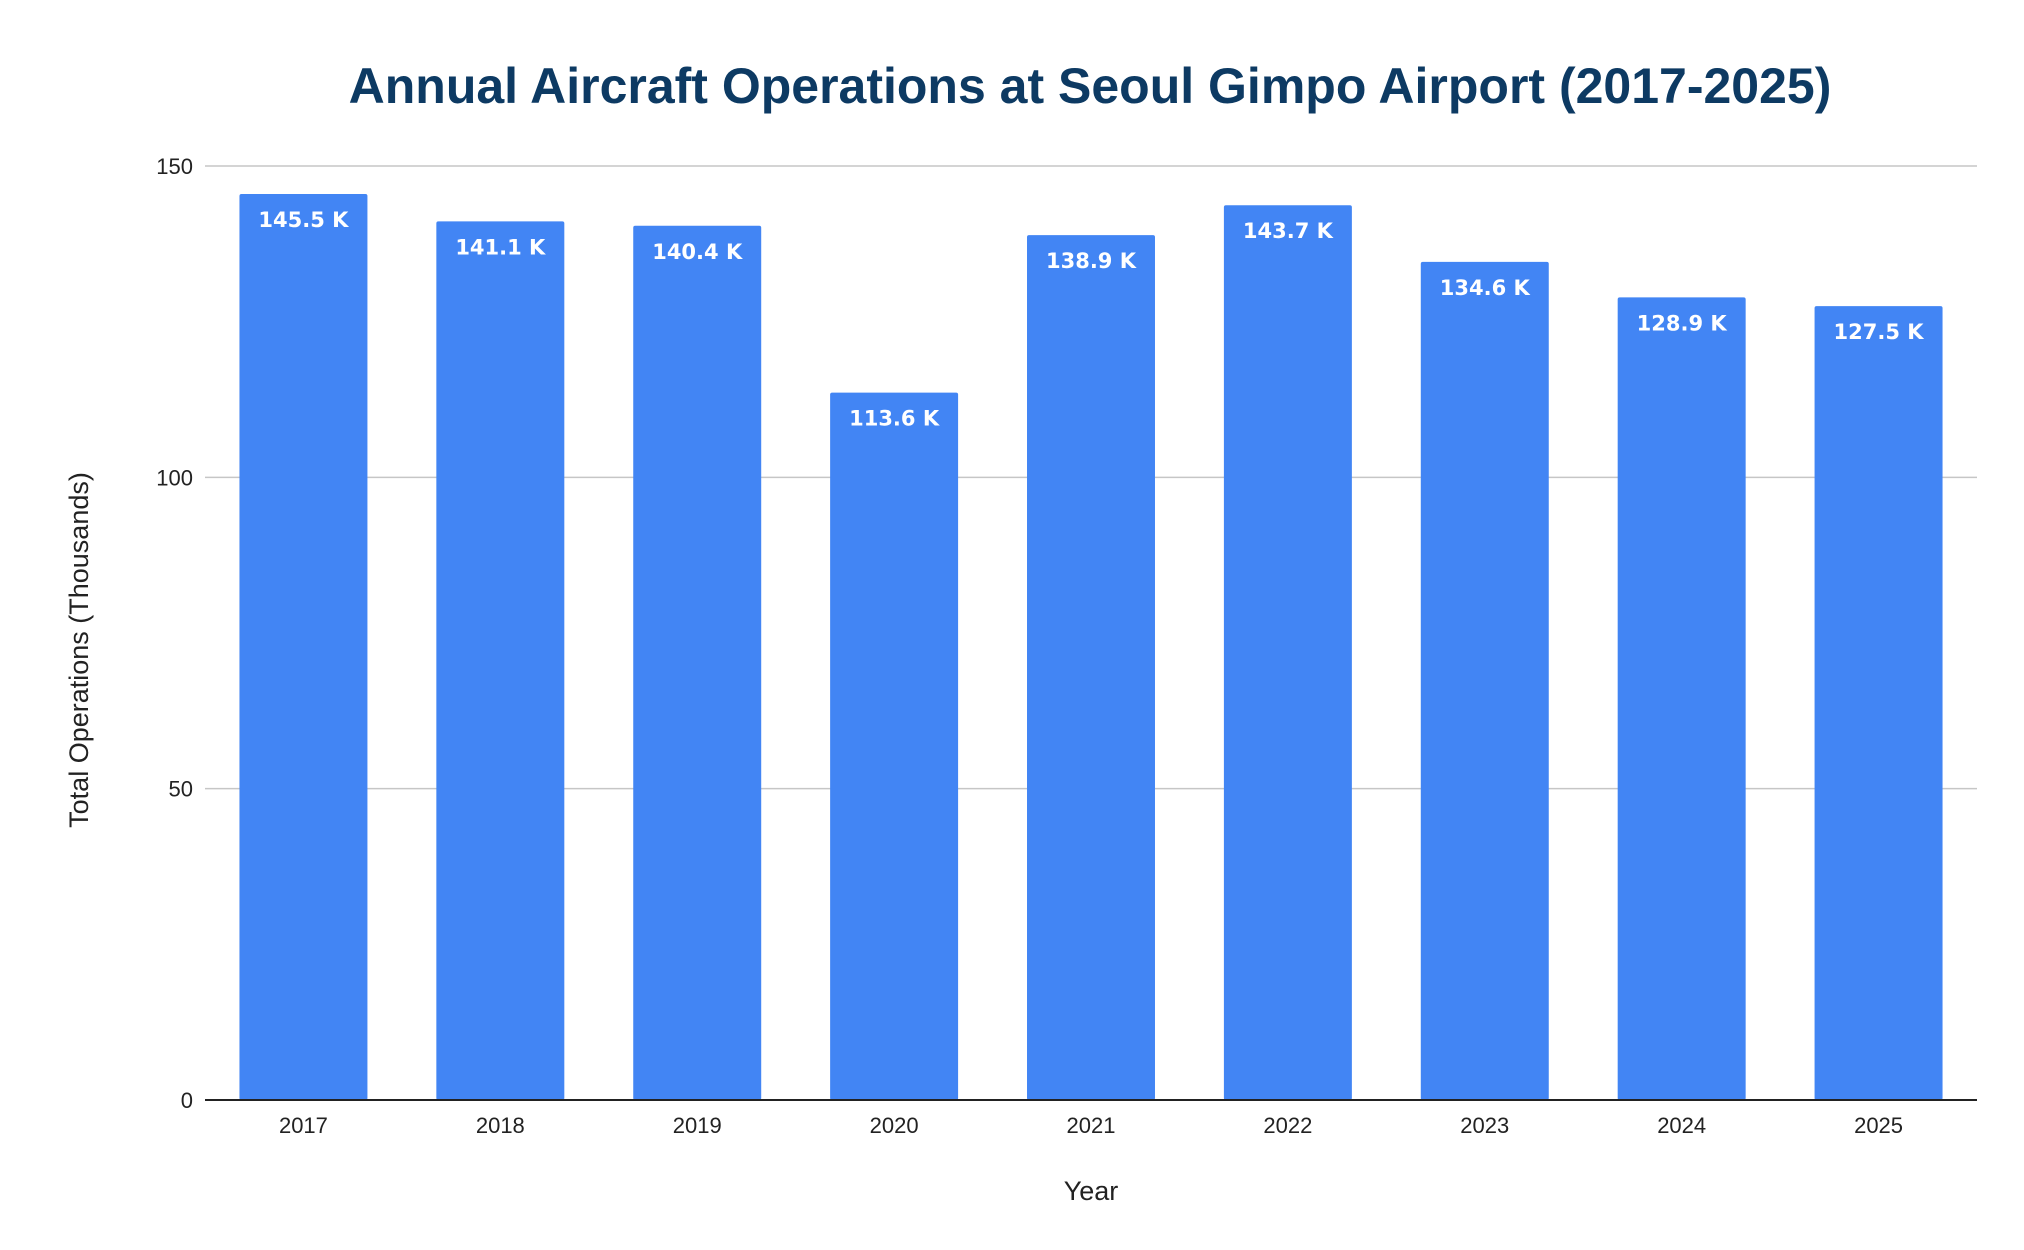  I want to click on y-tick-label: 100, so click(174, 477).